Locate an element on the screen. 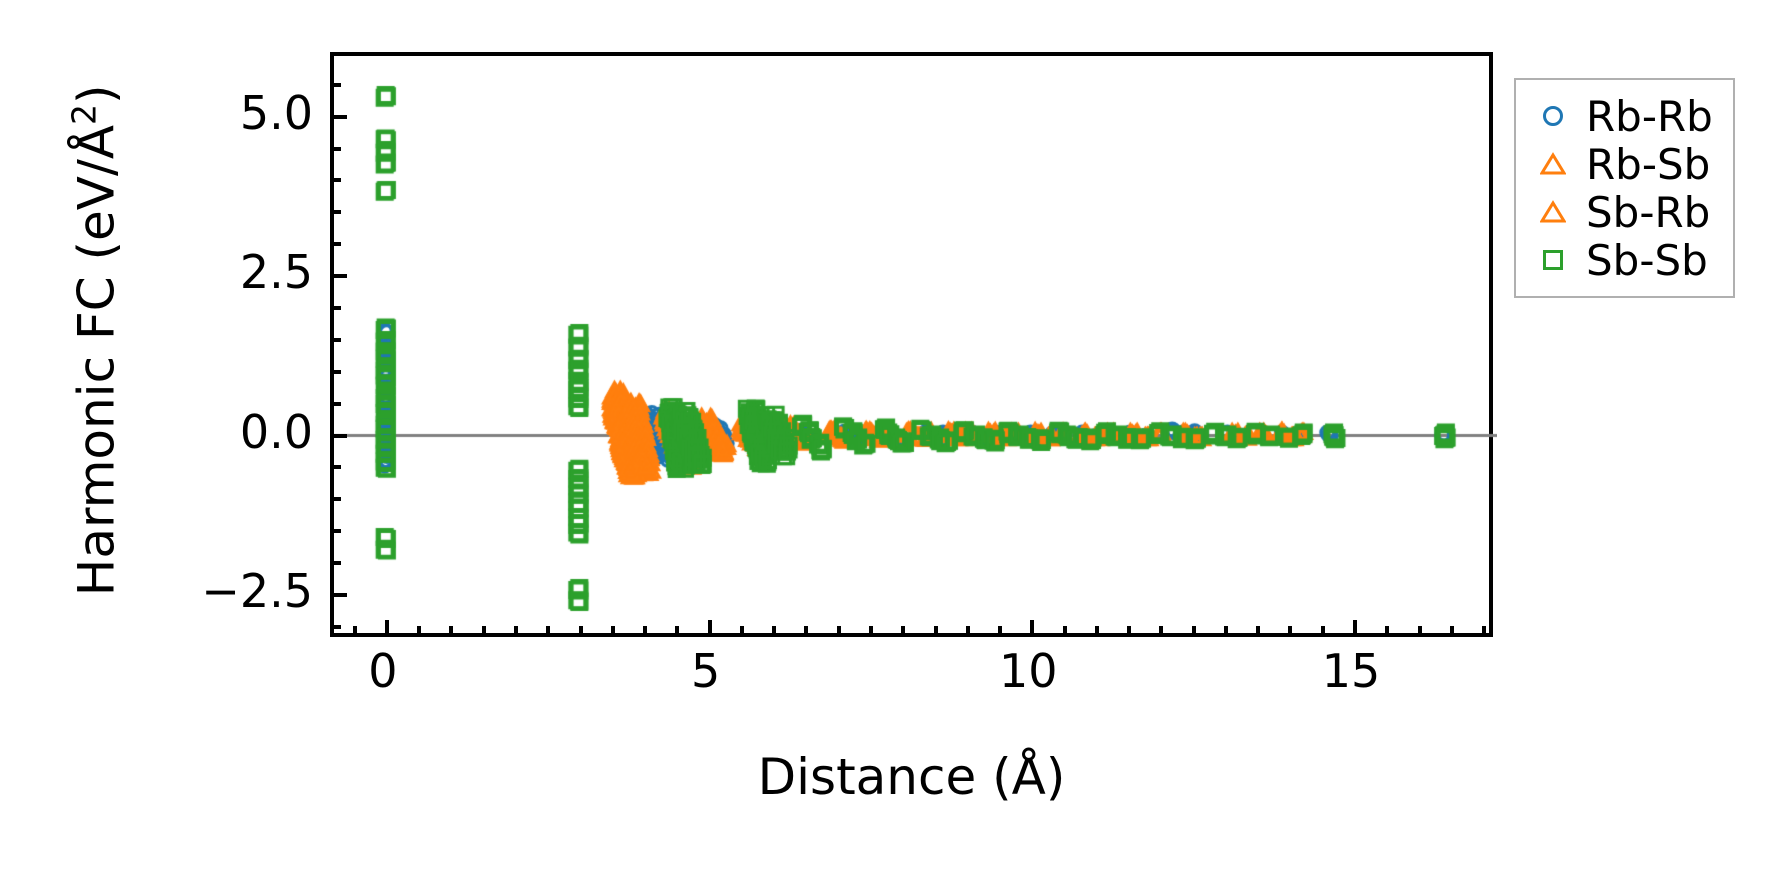 The width and height of the screenshot is (1791, 883). legend-label: Sb-Rb is located at coordinates (1648, 212).